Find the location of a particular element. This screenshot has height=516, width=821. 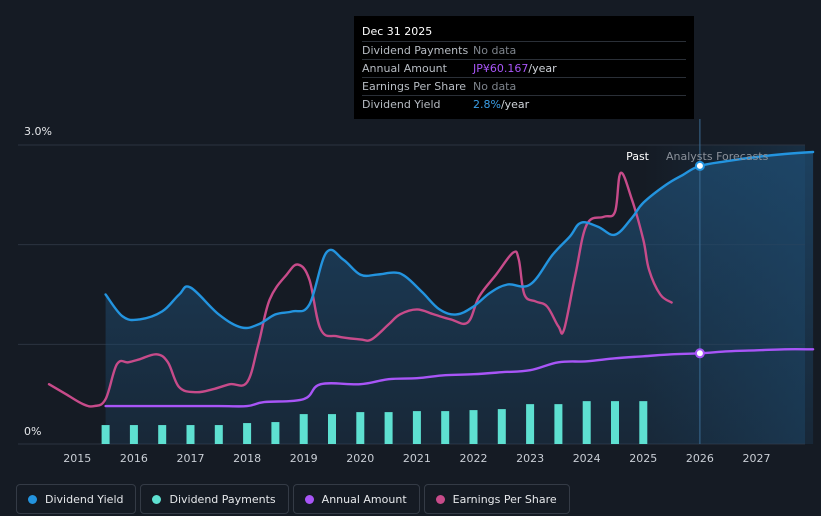

legend-item-earnings-per-share: Earnings Per Share is located at coordinates (496, 499).